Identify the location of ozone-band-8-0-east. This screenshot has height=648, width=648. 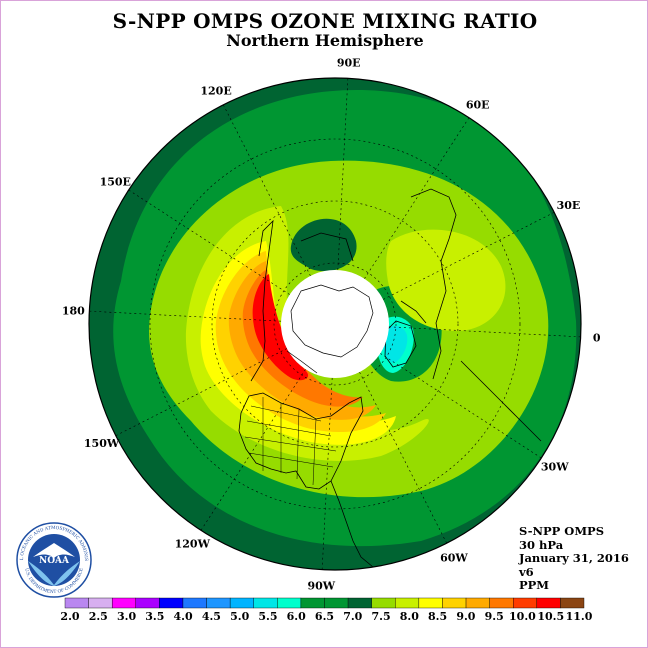
(446, 280).